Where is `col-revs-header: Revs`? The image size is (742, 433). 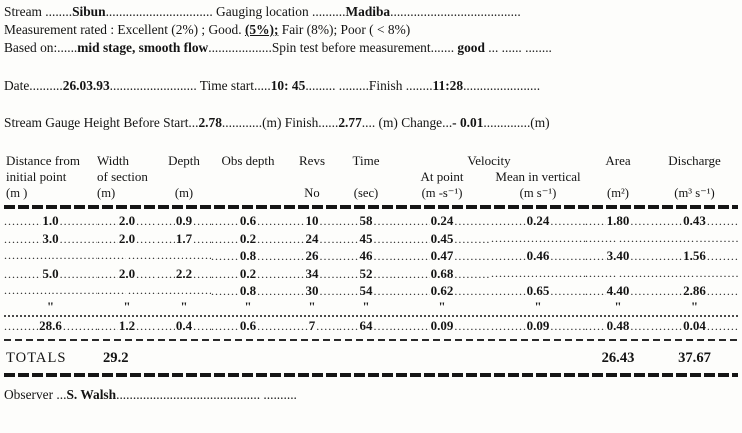
col-revs-header: Revs is located at coordinates (312, 160).